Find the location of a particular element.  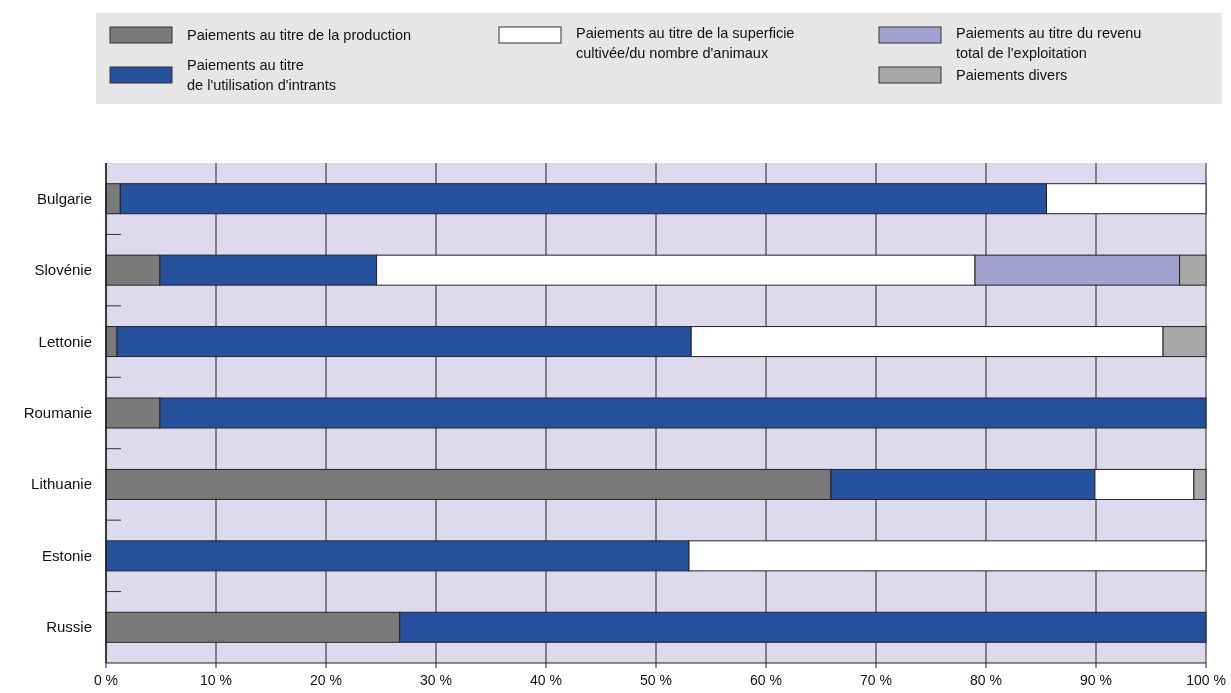

y-tick-label: Roumanie is located at coordinates (57, 412).